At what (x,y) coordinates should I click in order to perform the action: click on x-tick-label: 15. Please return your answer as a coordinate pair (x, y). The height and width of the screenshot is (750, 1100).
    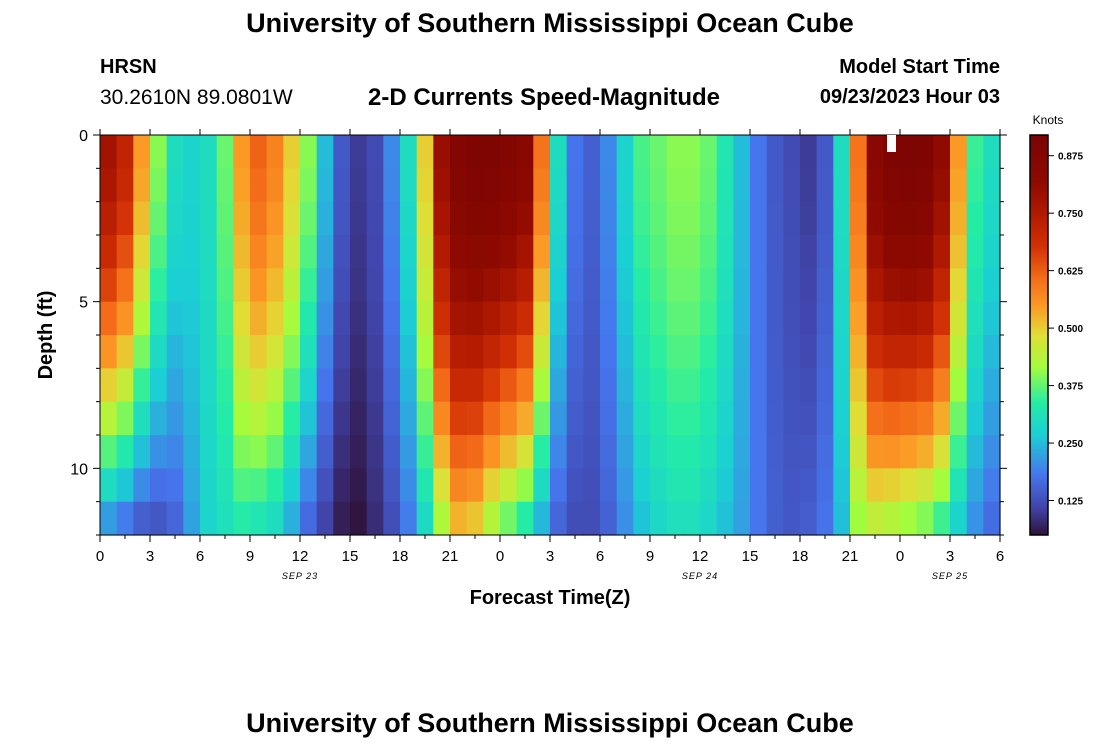
    Looking at the image, I should click on (350, 556).